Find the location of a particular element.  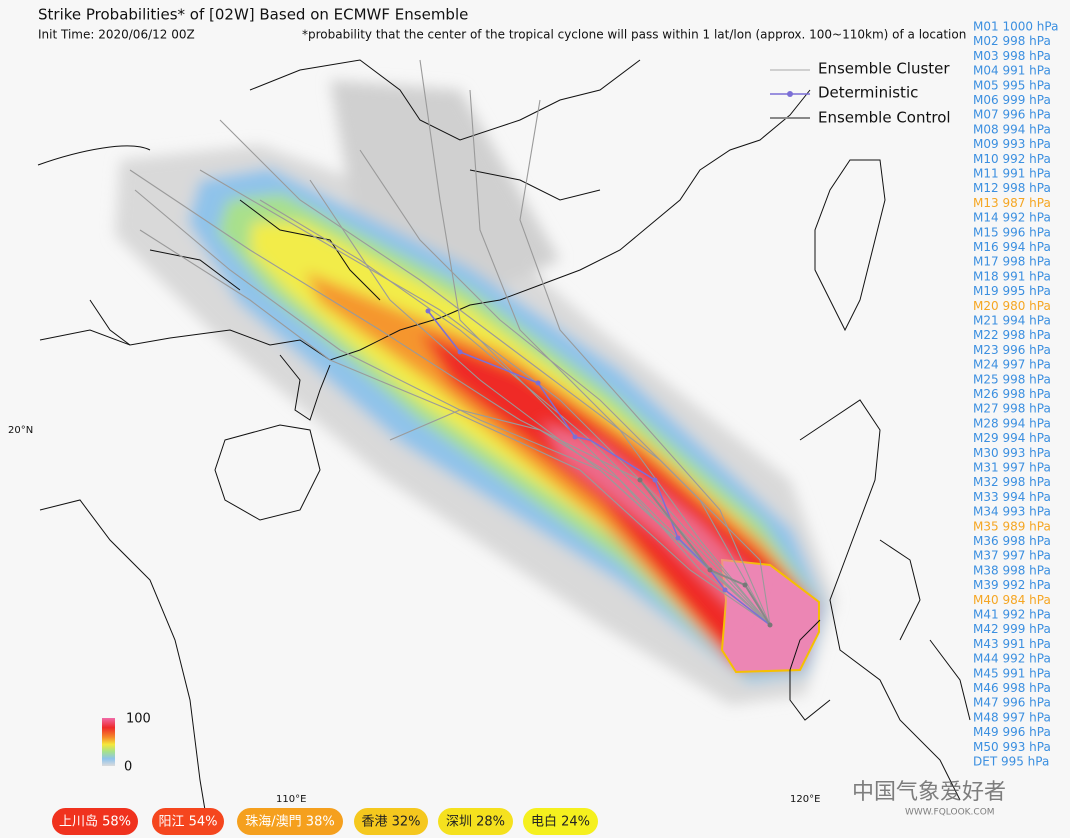

high-probability-core is located at coordinates (650, 520).